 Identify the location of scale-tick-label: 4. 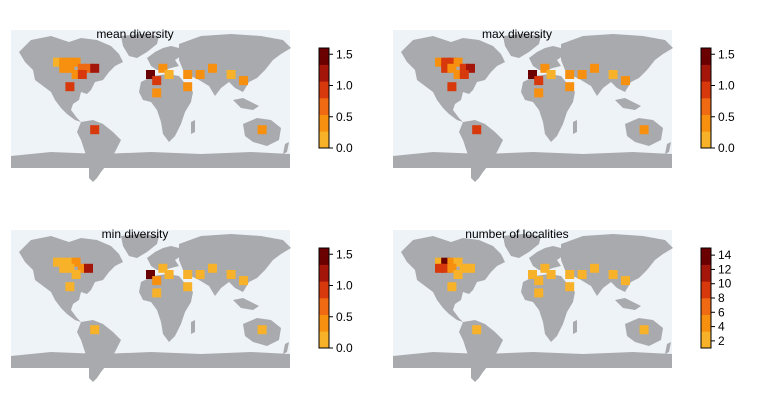
(721, 327).